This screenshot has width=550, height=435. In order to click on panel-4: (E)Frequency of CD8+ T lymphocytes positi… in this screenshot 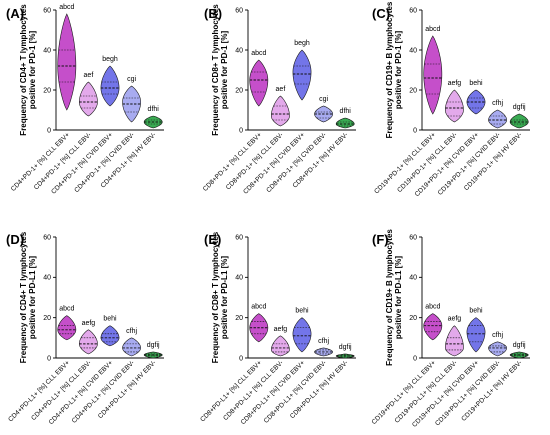, I will do `click(277, 328)`.